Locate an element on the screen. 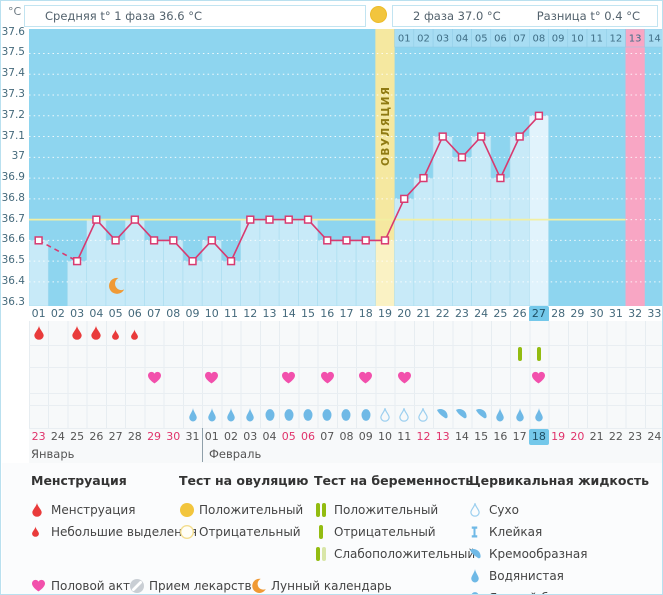 The image size is (663, 595). cycle-day-07: 07 is located at coordinates (154, 313).